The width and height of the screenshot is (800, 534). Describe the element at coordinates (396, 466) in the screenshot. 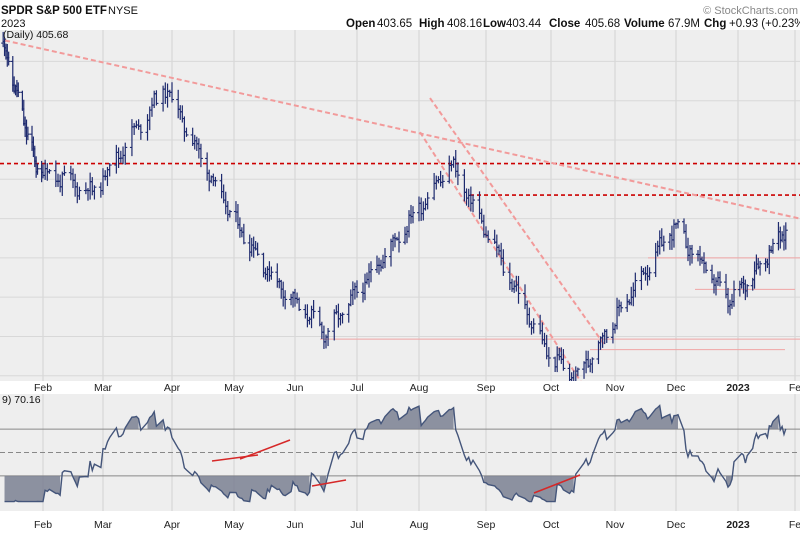

I see `rsi-divergence-lines` at that location.